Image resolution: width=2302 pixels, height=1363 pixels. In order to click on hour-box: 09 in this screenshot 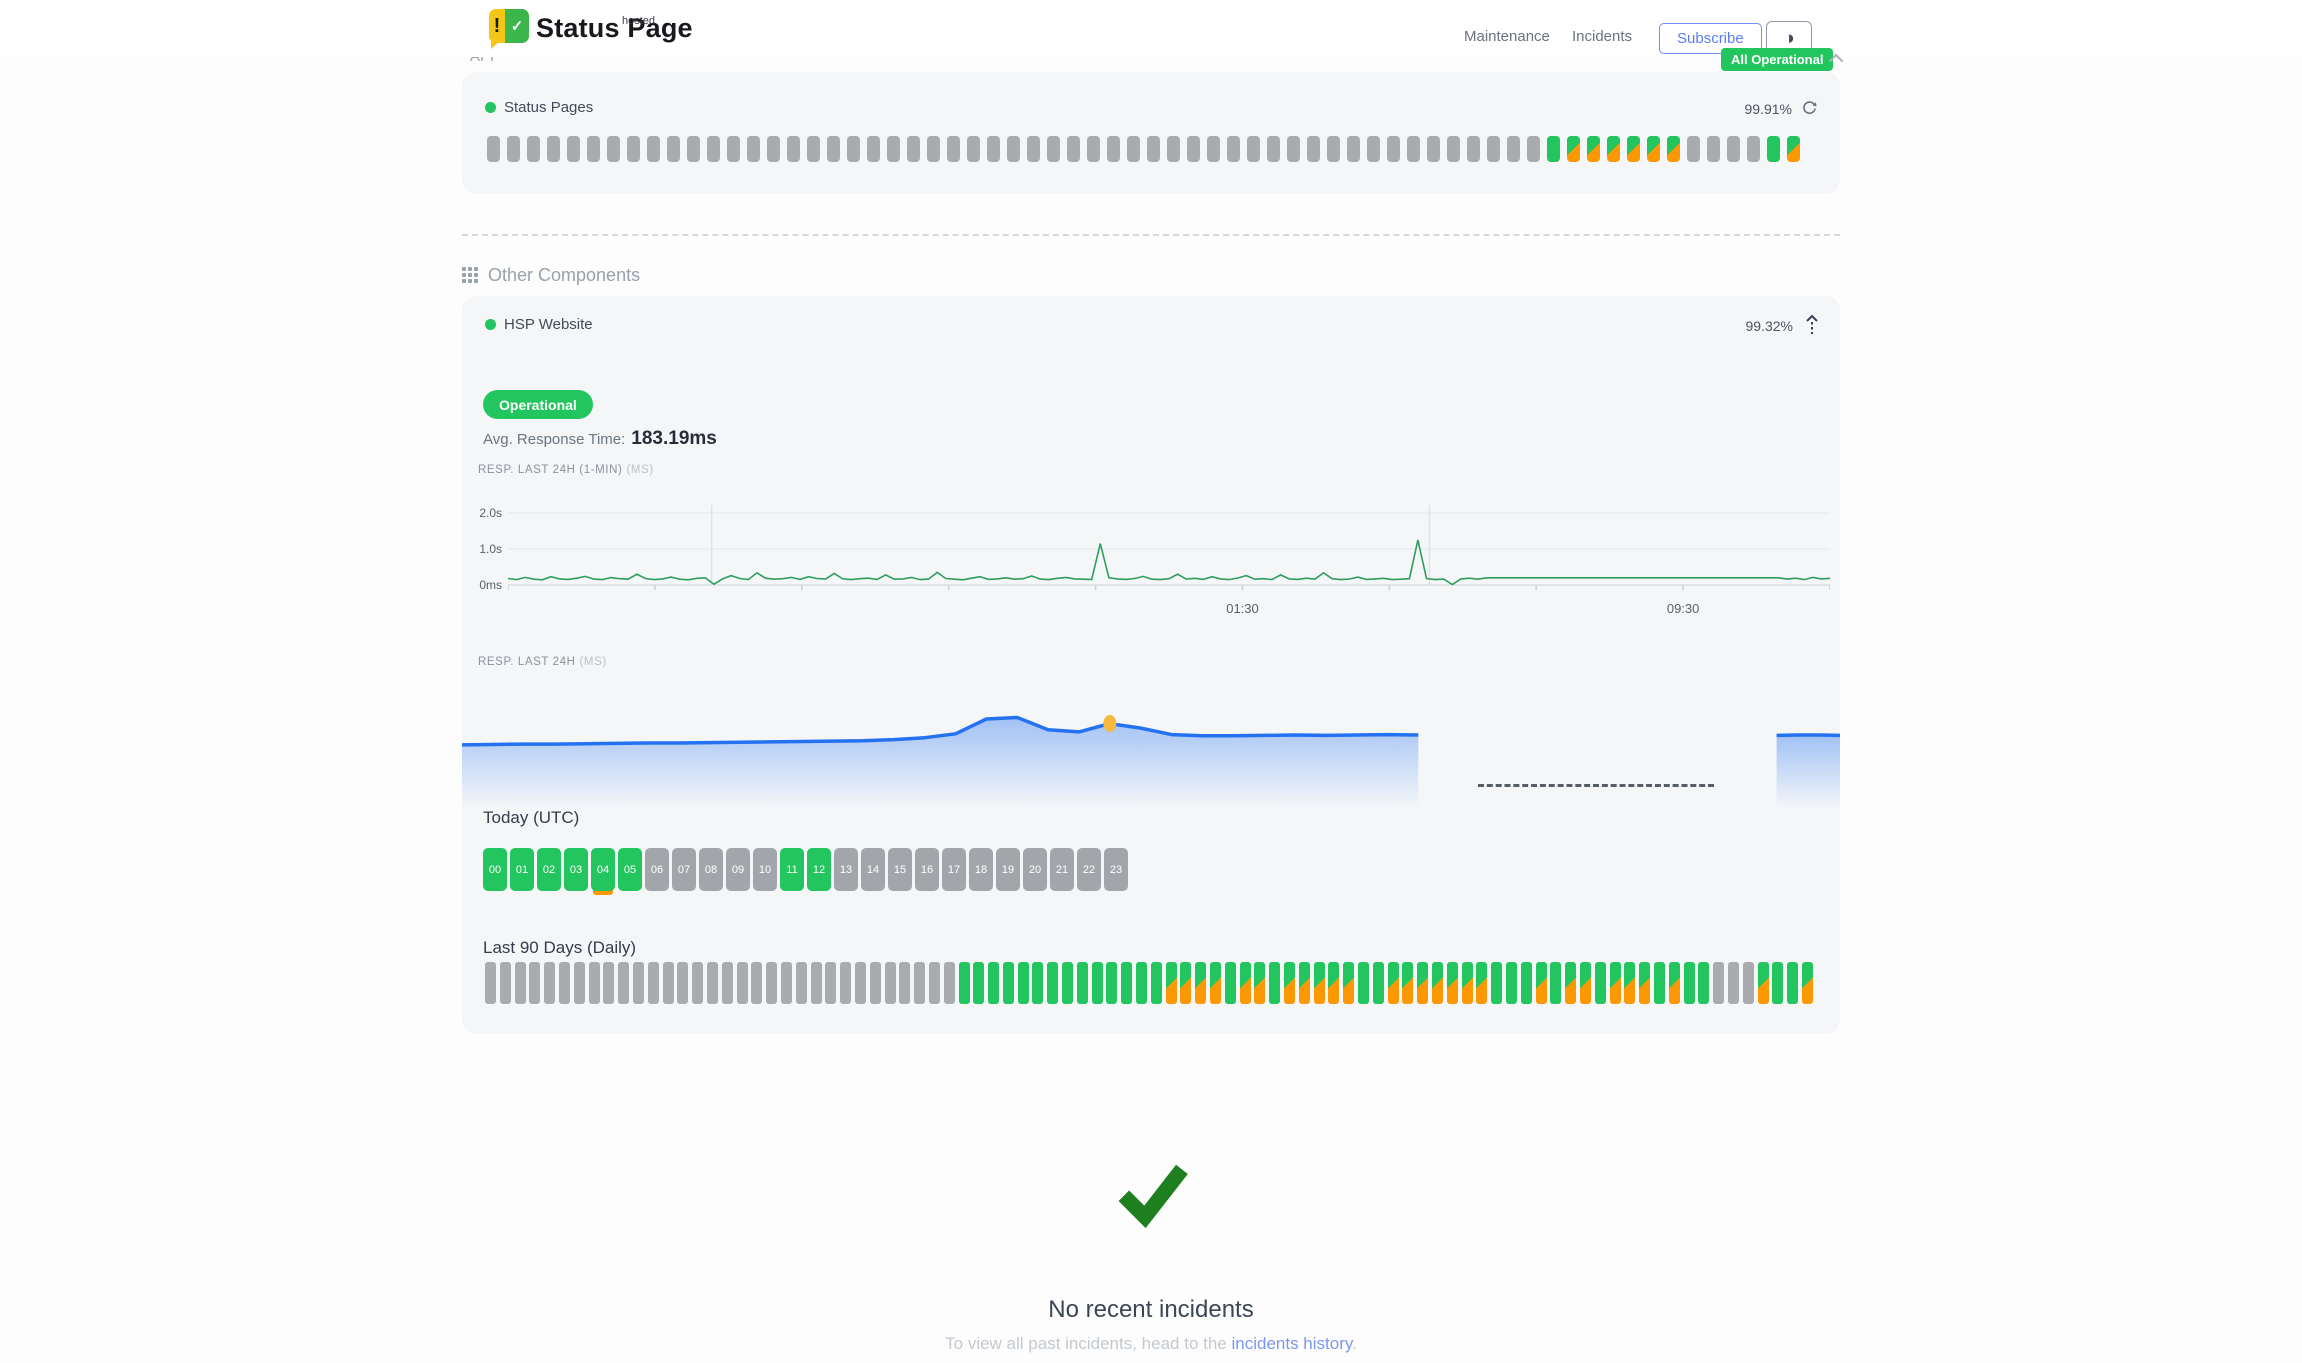, I will do `click(738, 869)`.